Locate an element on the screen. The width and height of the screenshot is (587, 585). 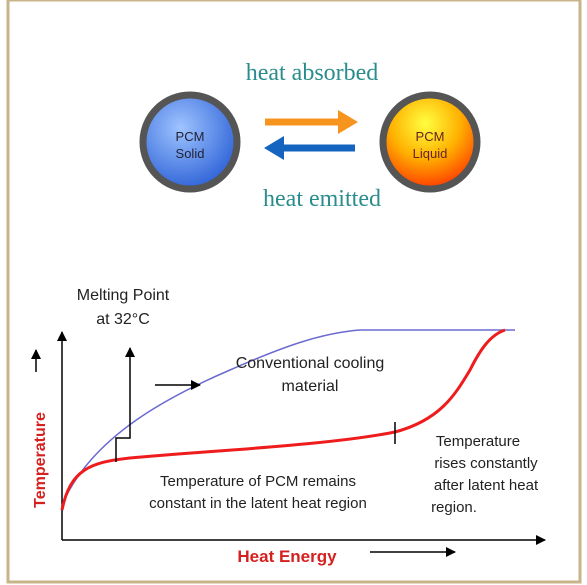
annotation: Temperature of PCM remains is located at coordinates (258, 481).